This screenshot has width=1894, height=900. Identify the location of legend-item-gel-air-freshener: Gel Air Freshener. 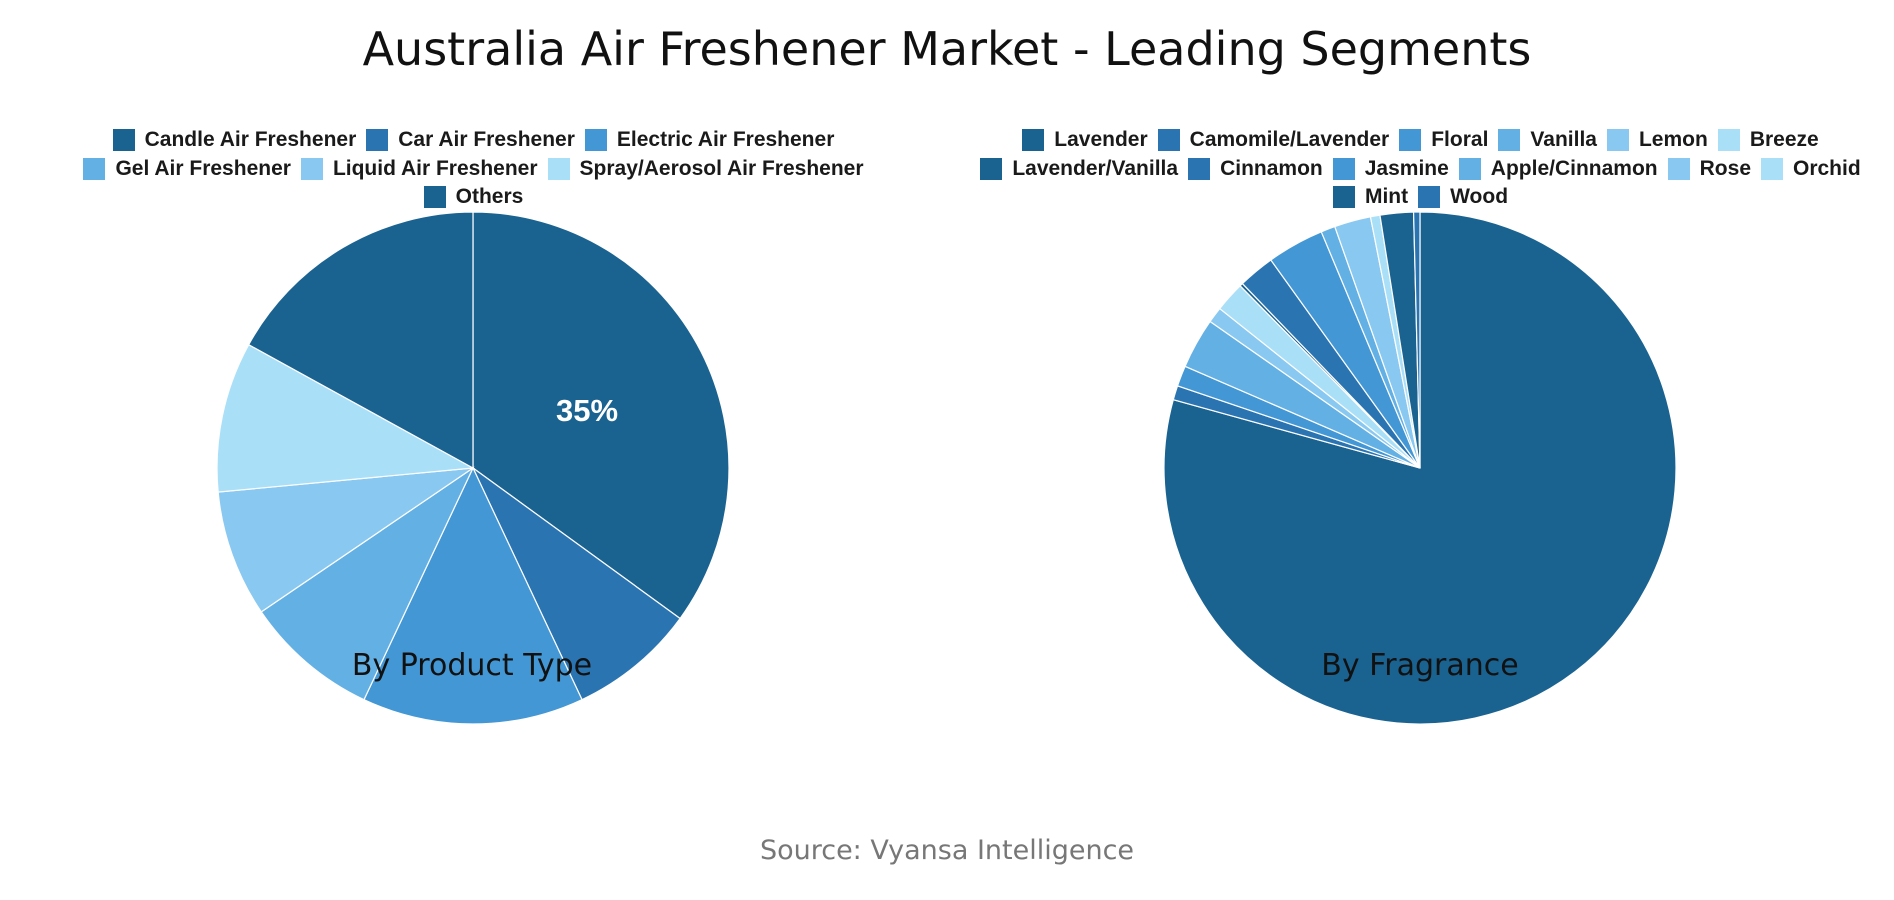
(187, 168).